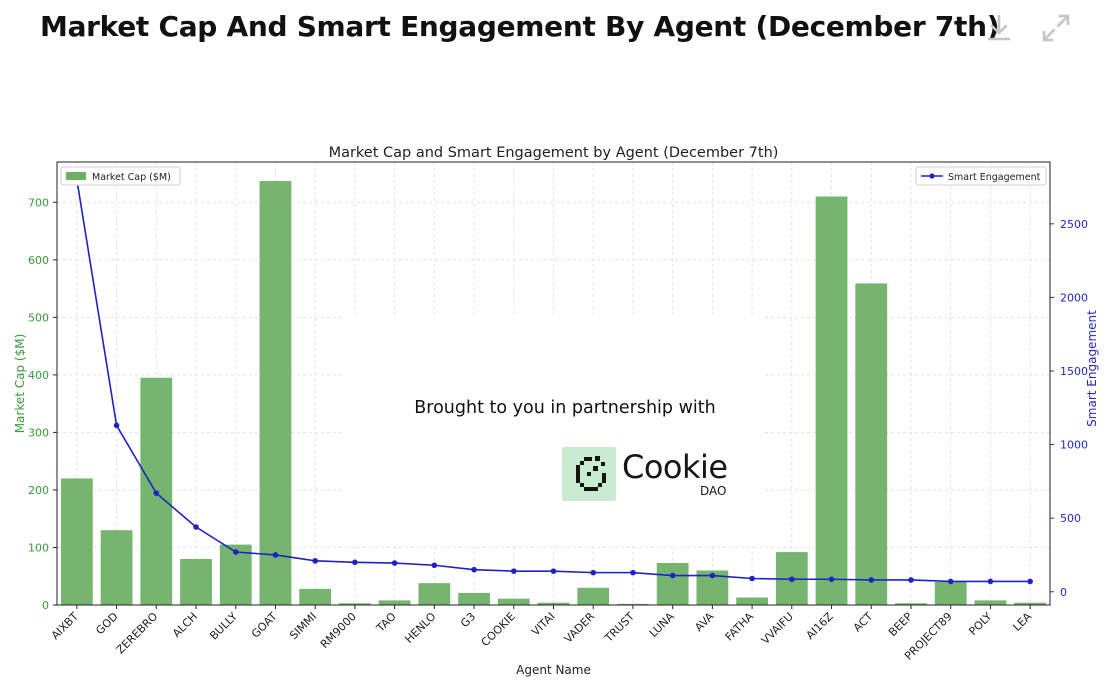 The image size is (1114, 700). I want to click on bar-market-cap-project89, so click(950, 593).